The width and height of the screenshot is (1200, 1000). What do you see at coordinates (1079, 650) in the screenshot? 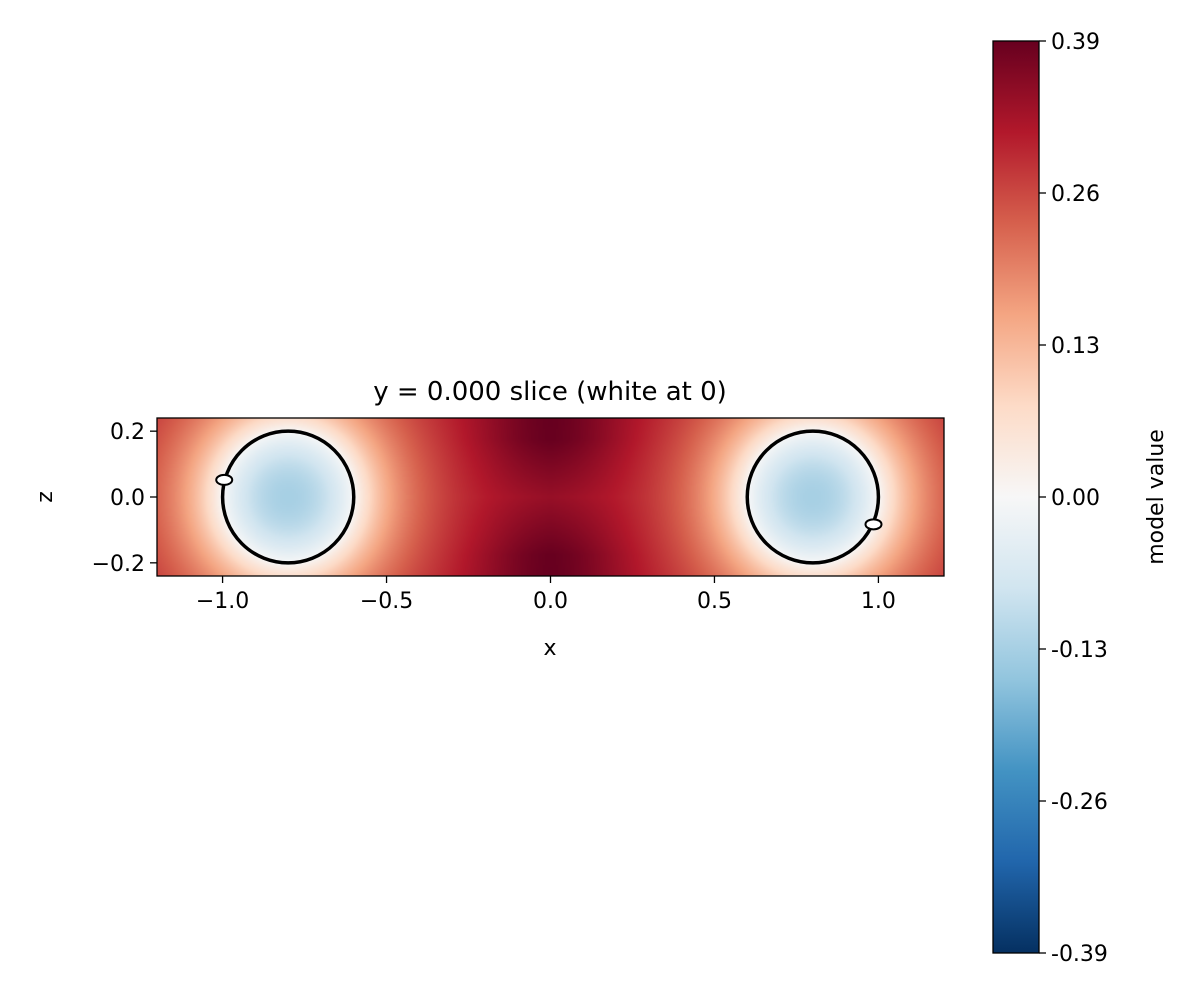
I see `colorbar-tick-label: -0.13` at bounding box center [1079, 650].